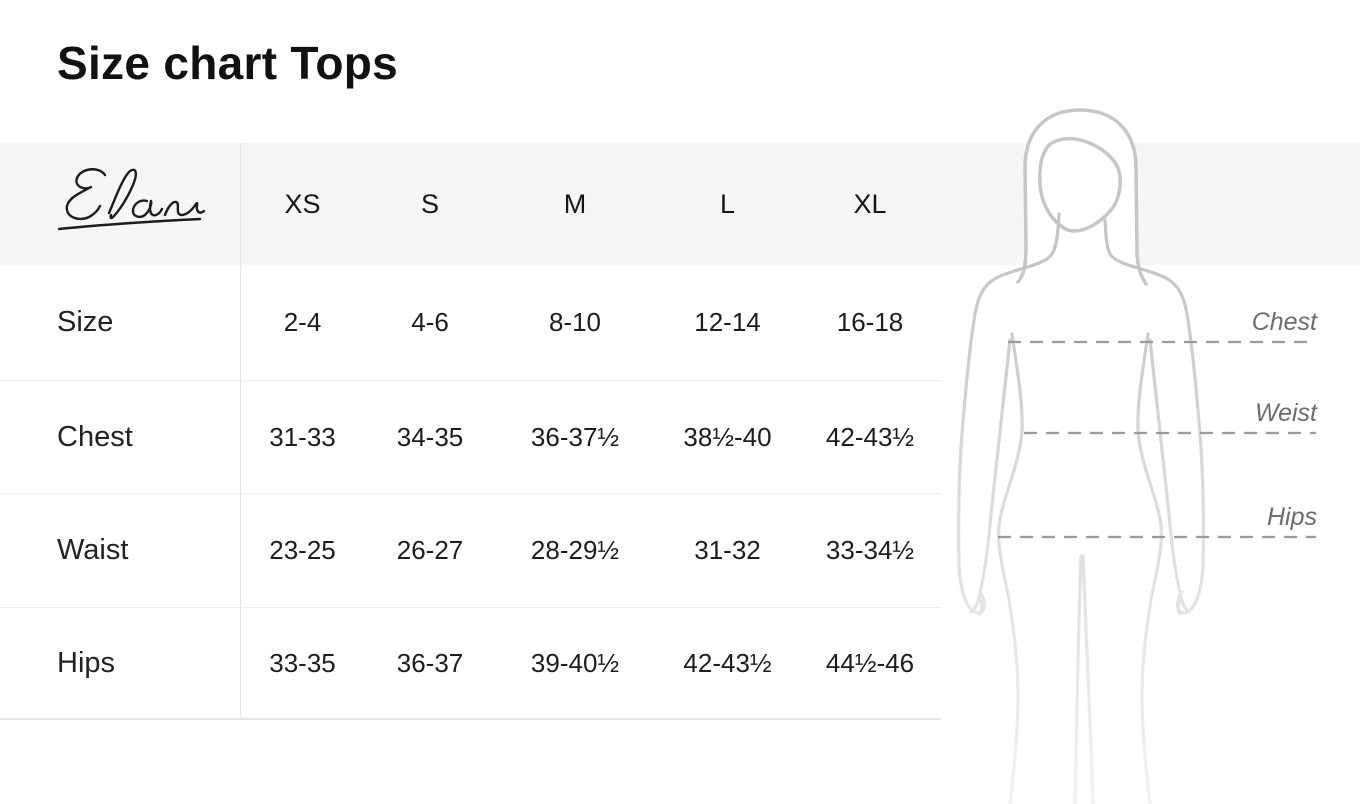 This screenshot has width=1360, height=804. Describe the element at coordinates (575, 203) in the screenshot. I see `column-header-m: M` at that location.